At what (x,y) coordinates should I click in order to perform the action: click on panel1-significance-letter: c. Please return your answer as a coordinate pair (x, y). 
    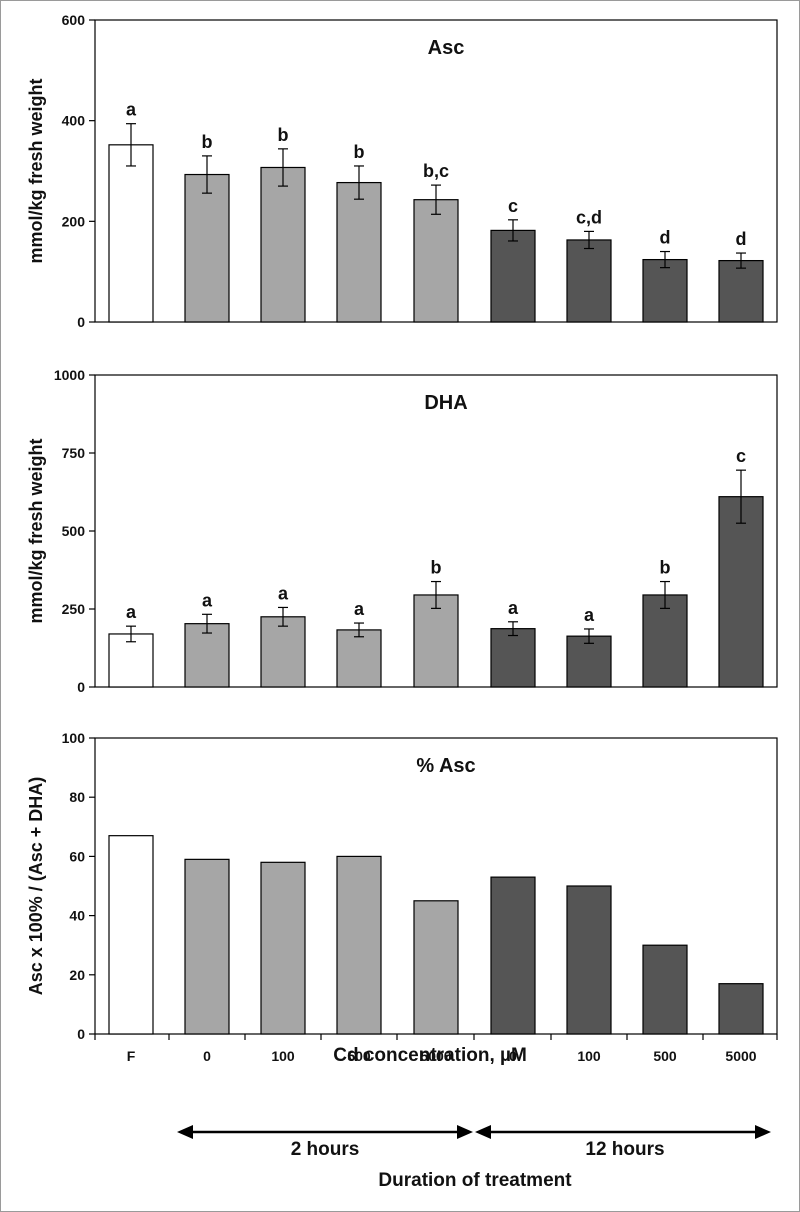
    Looking at the image, I should click on (513, 206).